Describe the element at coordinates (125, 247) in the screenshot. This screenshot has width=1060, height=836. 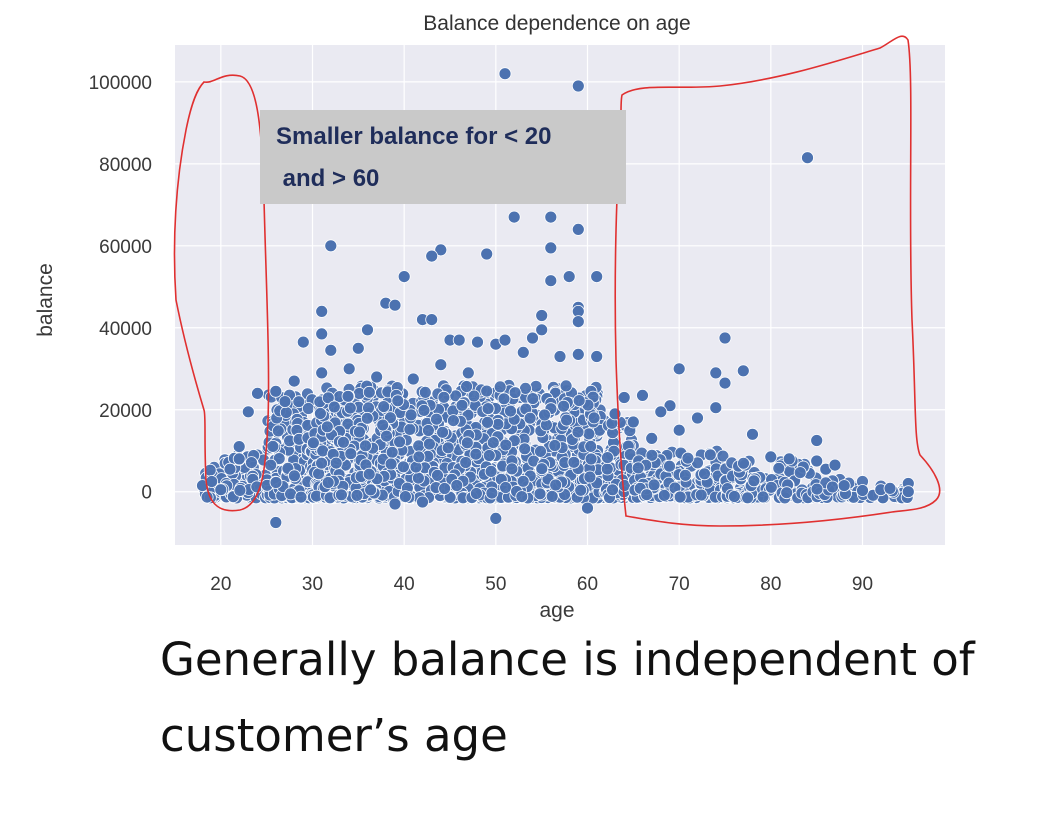
I see `y-tick-label: 60000` at that location.